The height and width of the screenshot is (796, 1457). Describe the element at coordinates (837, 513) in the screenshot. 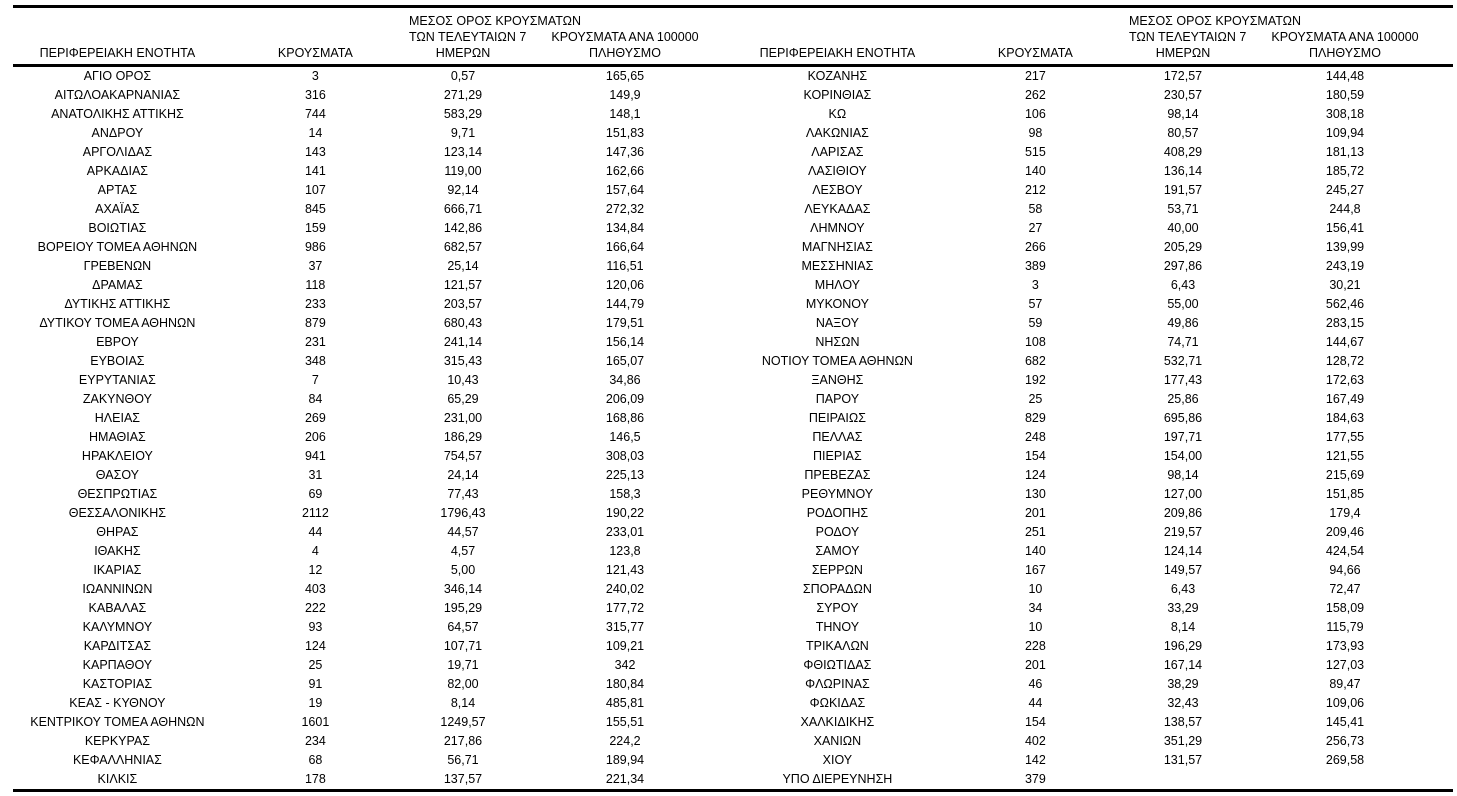

I see `region-name-cell: ΡΟΔΟΠΗΣ` at that location.